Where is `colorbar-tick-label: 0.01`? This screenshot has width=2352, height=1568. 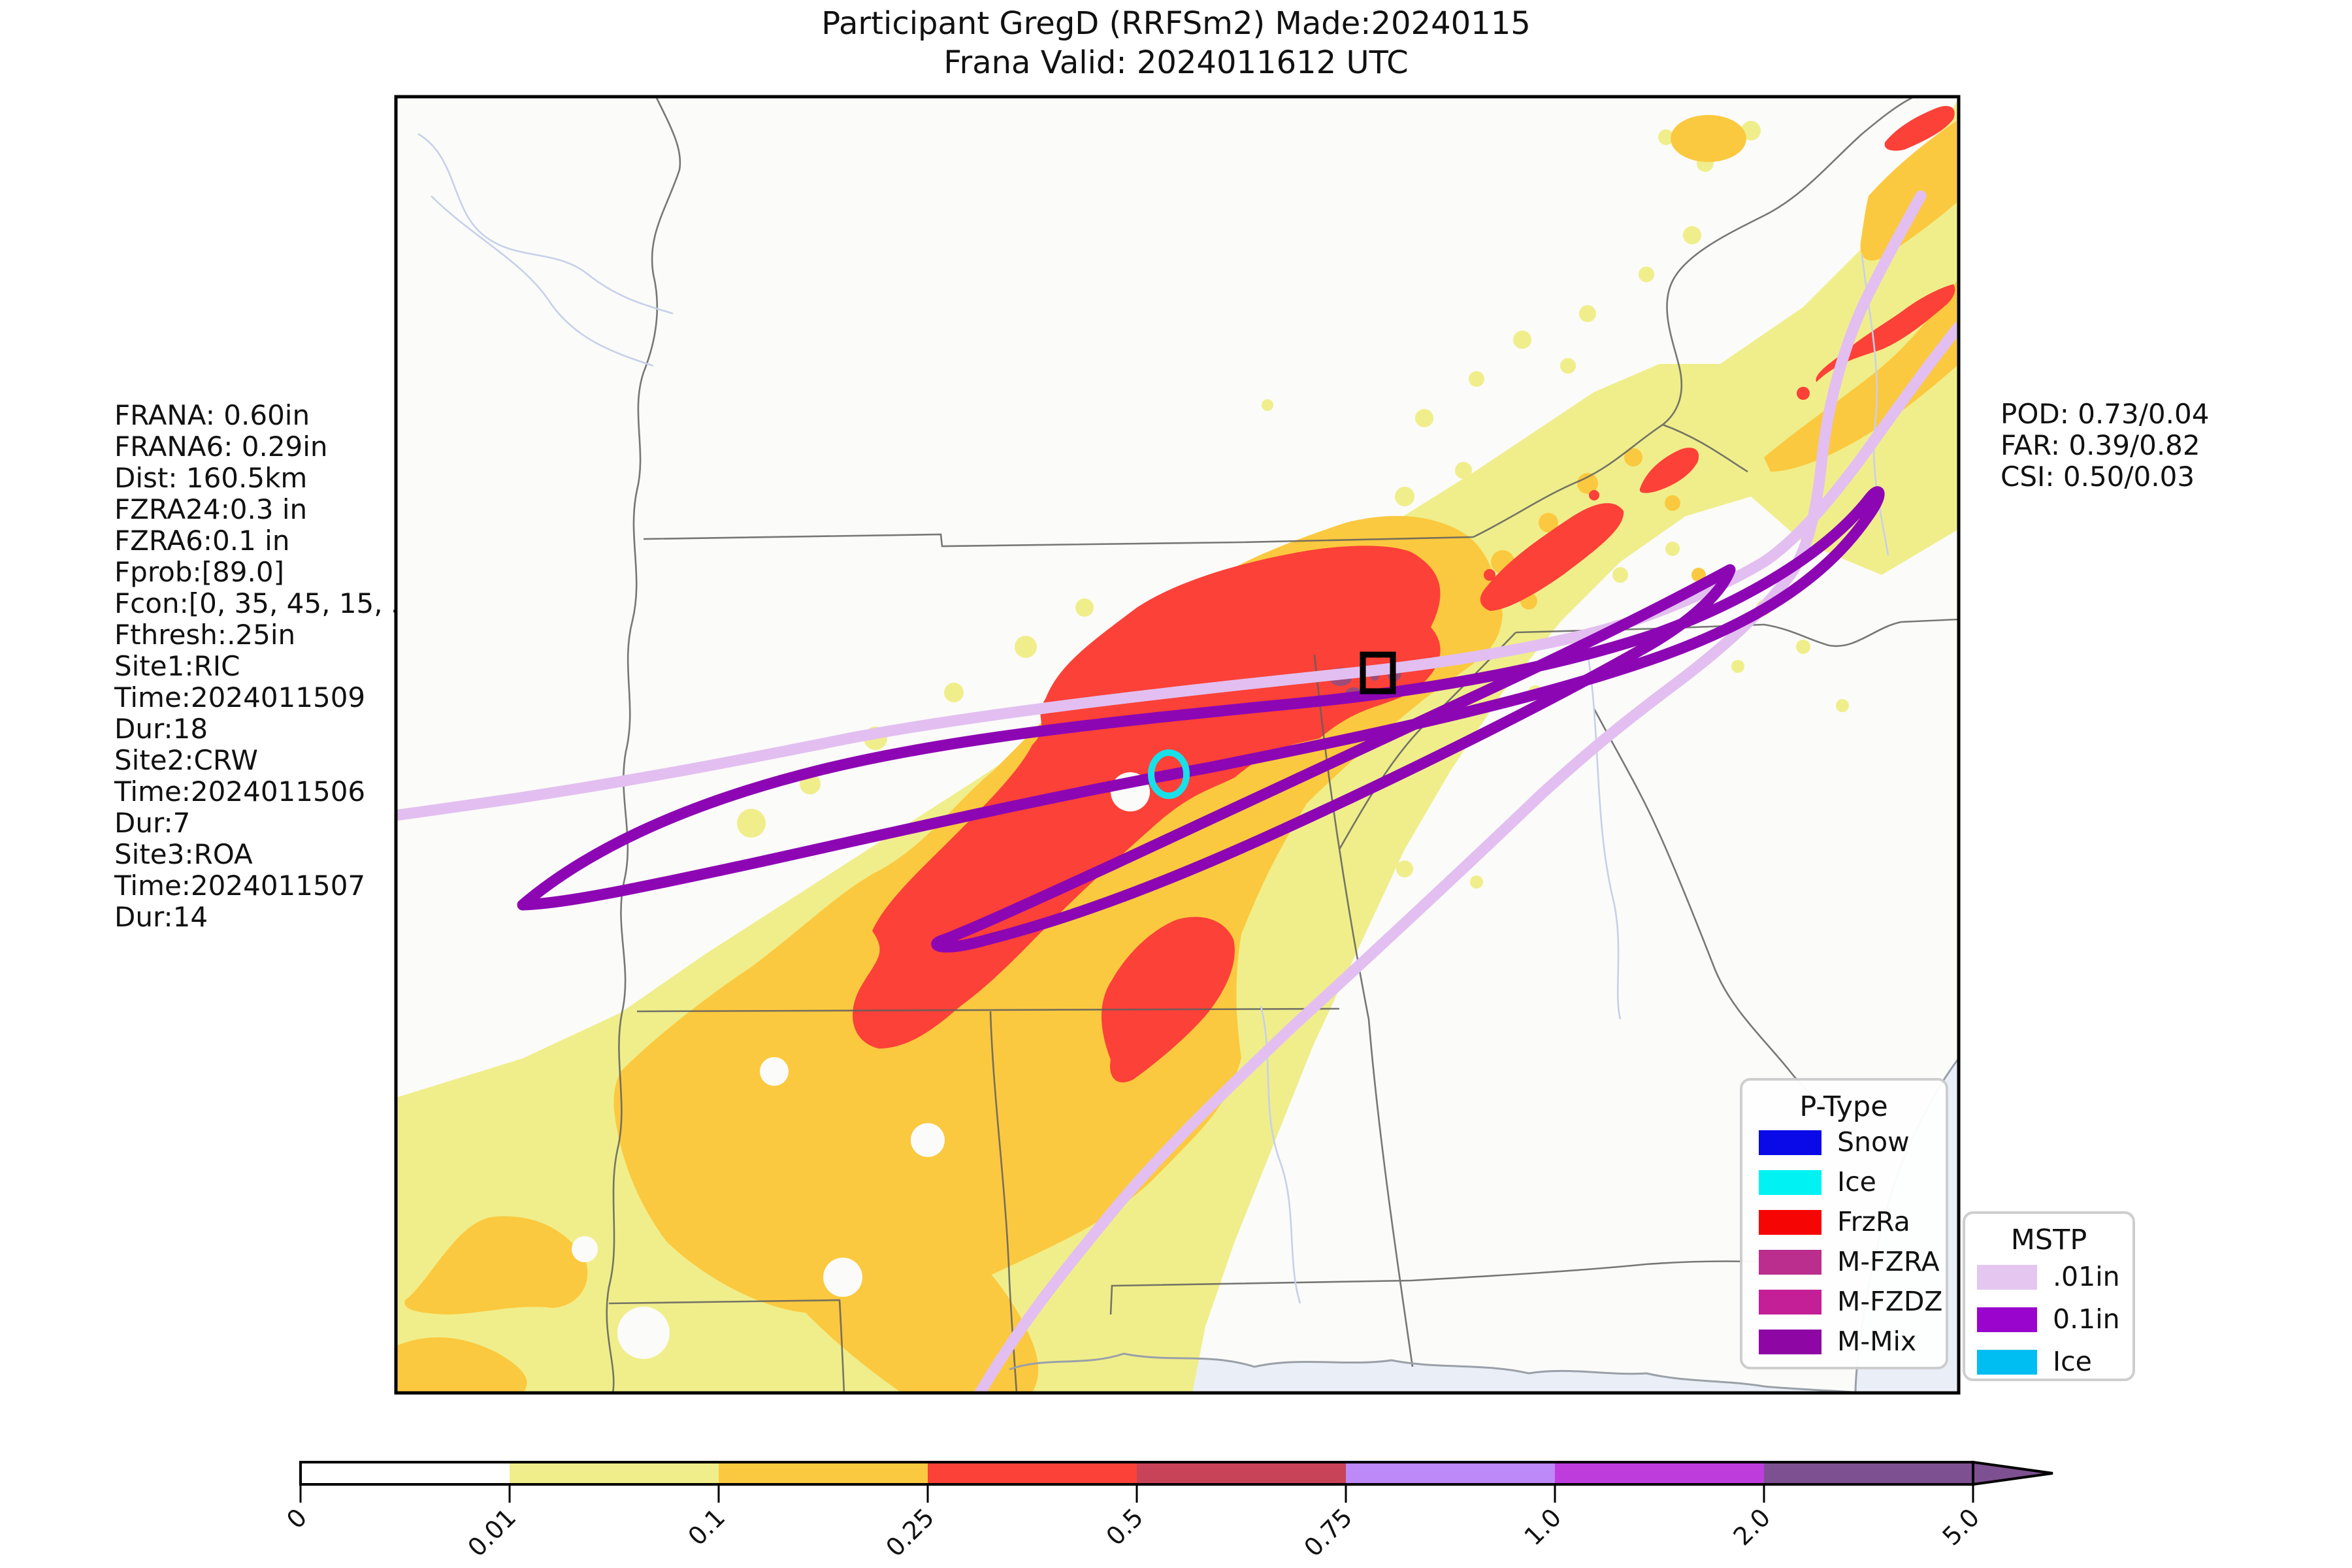
colorbar-tick-label: 0.01 is located at coordinates (491, 1532).